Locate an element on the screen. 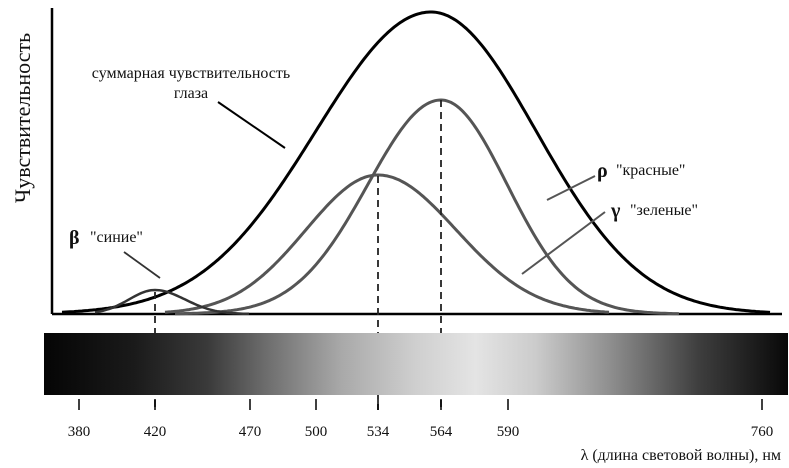 Image resolution: width=789 pixels, height=468 pixels. beta-symbol: β is located at coordinates (74, 238).